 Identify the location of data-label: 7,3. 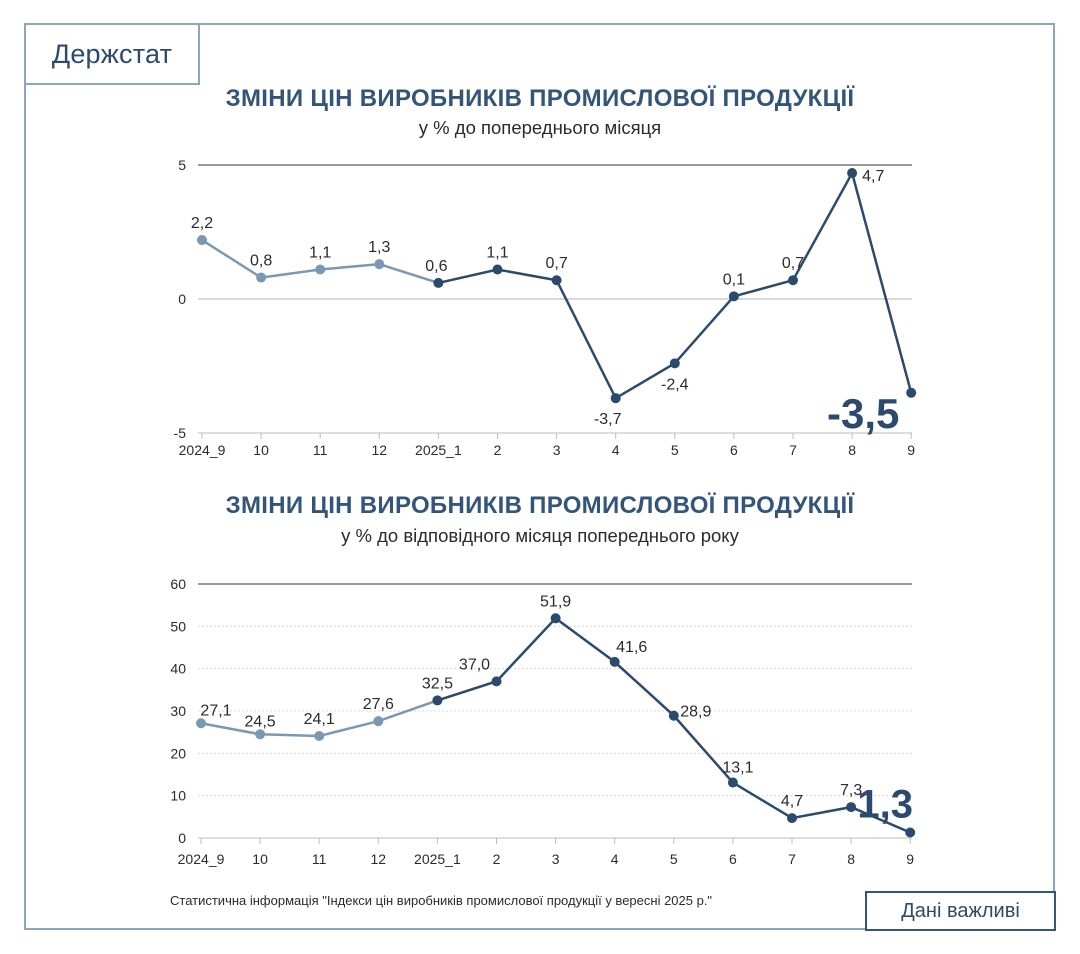
(851, 790).